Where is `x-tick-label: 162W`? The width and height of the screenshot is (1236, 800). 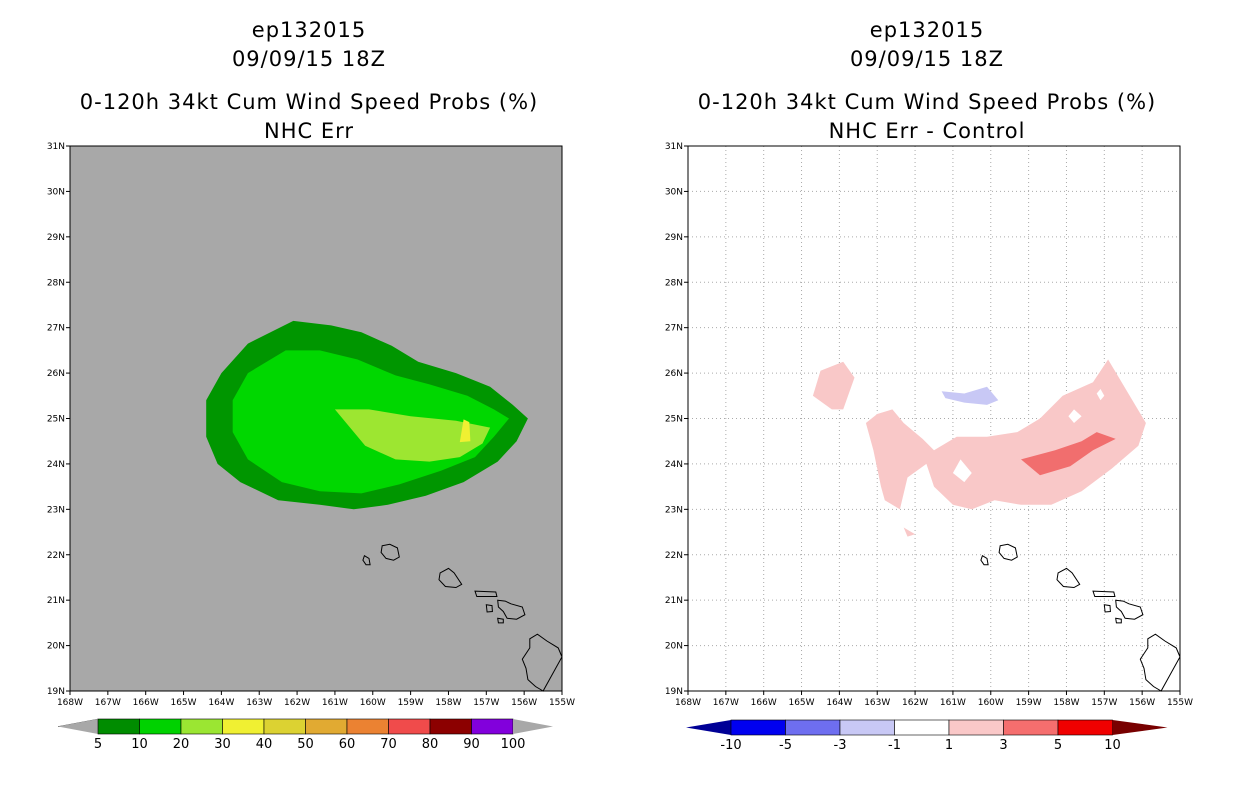
x-tick-label: 162W is located at coordinates (297, 703).